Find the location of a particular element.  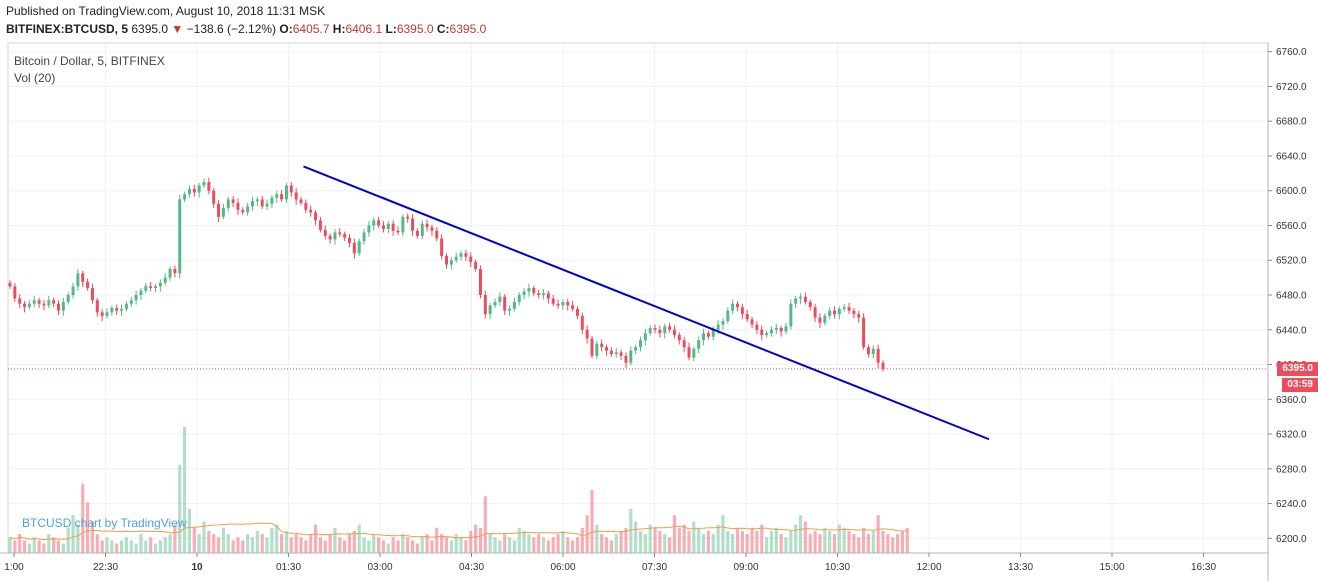

legend-series: Bitcoin / Dollar, 5, BITFINEX is located at coordinates (89, 61).